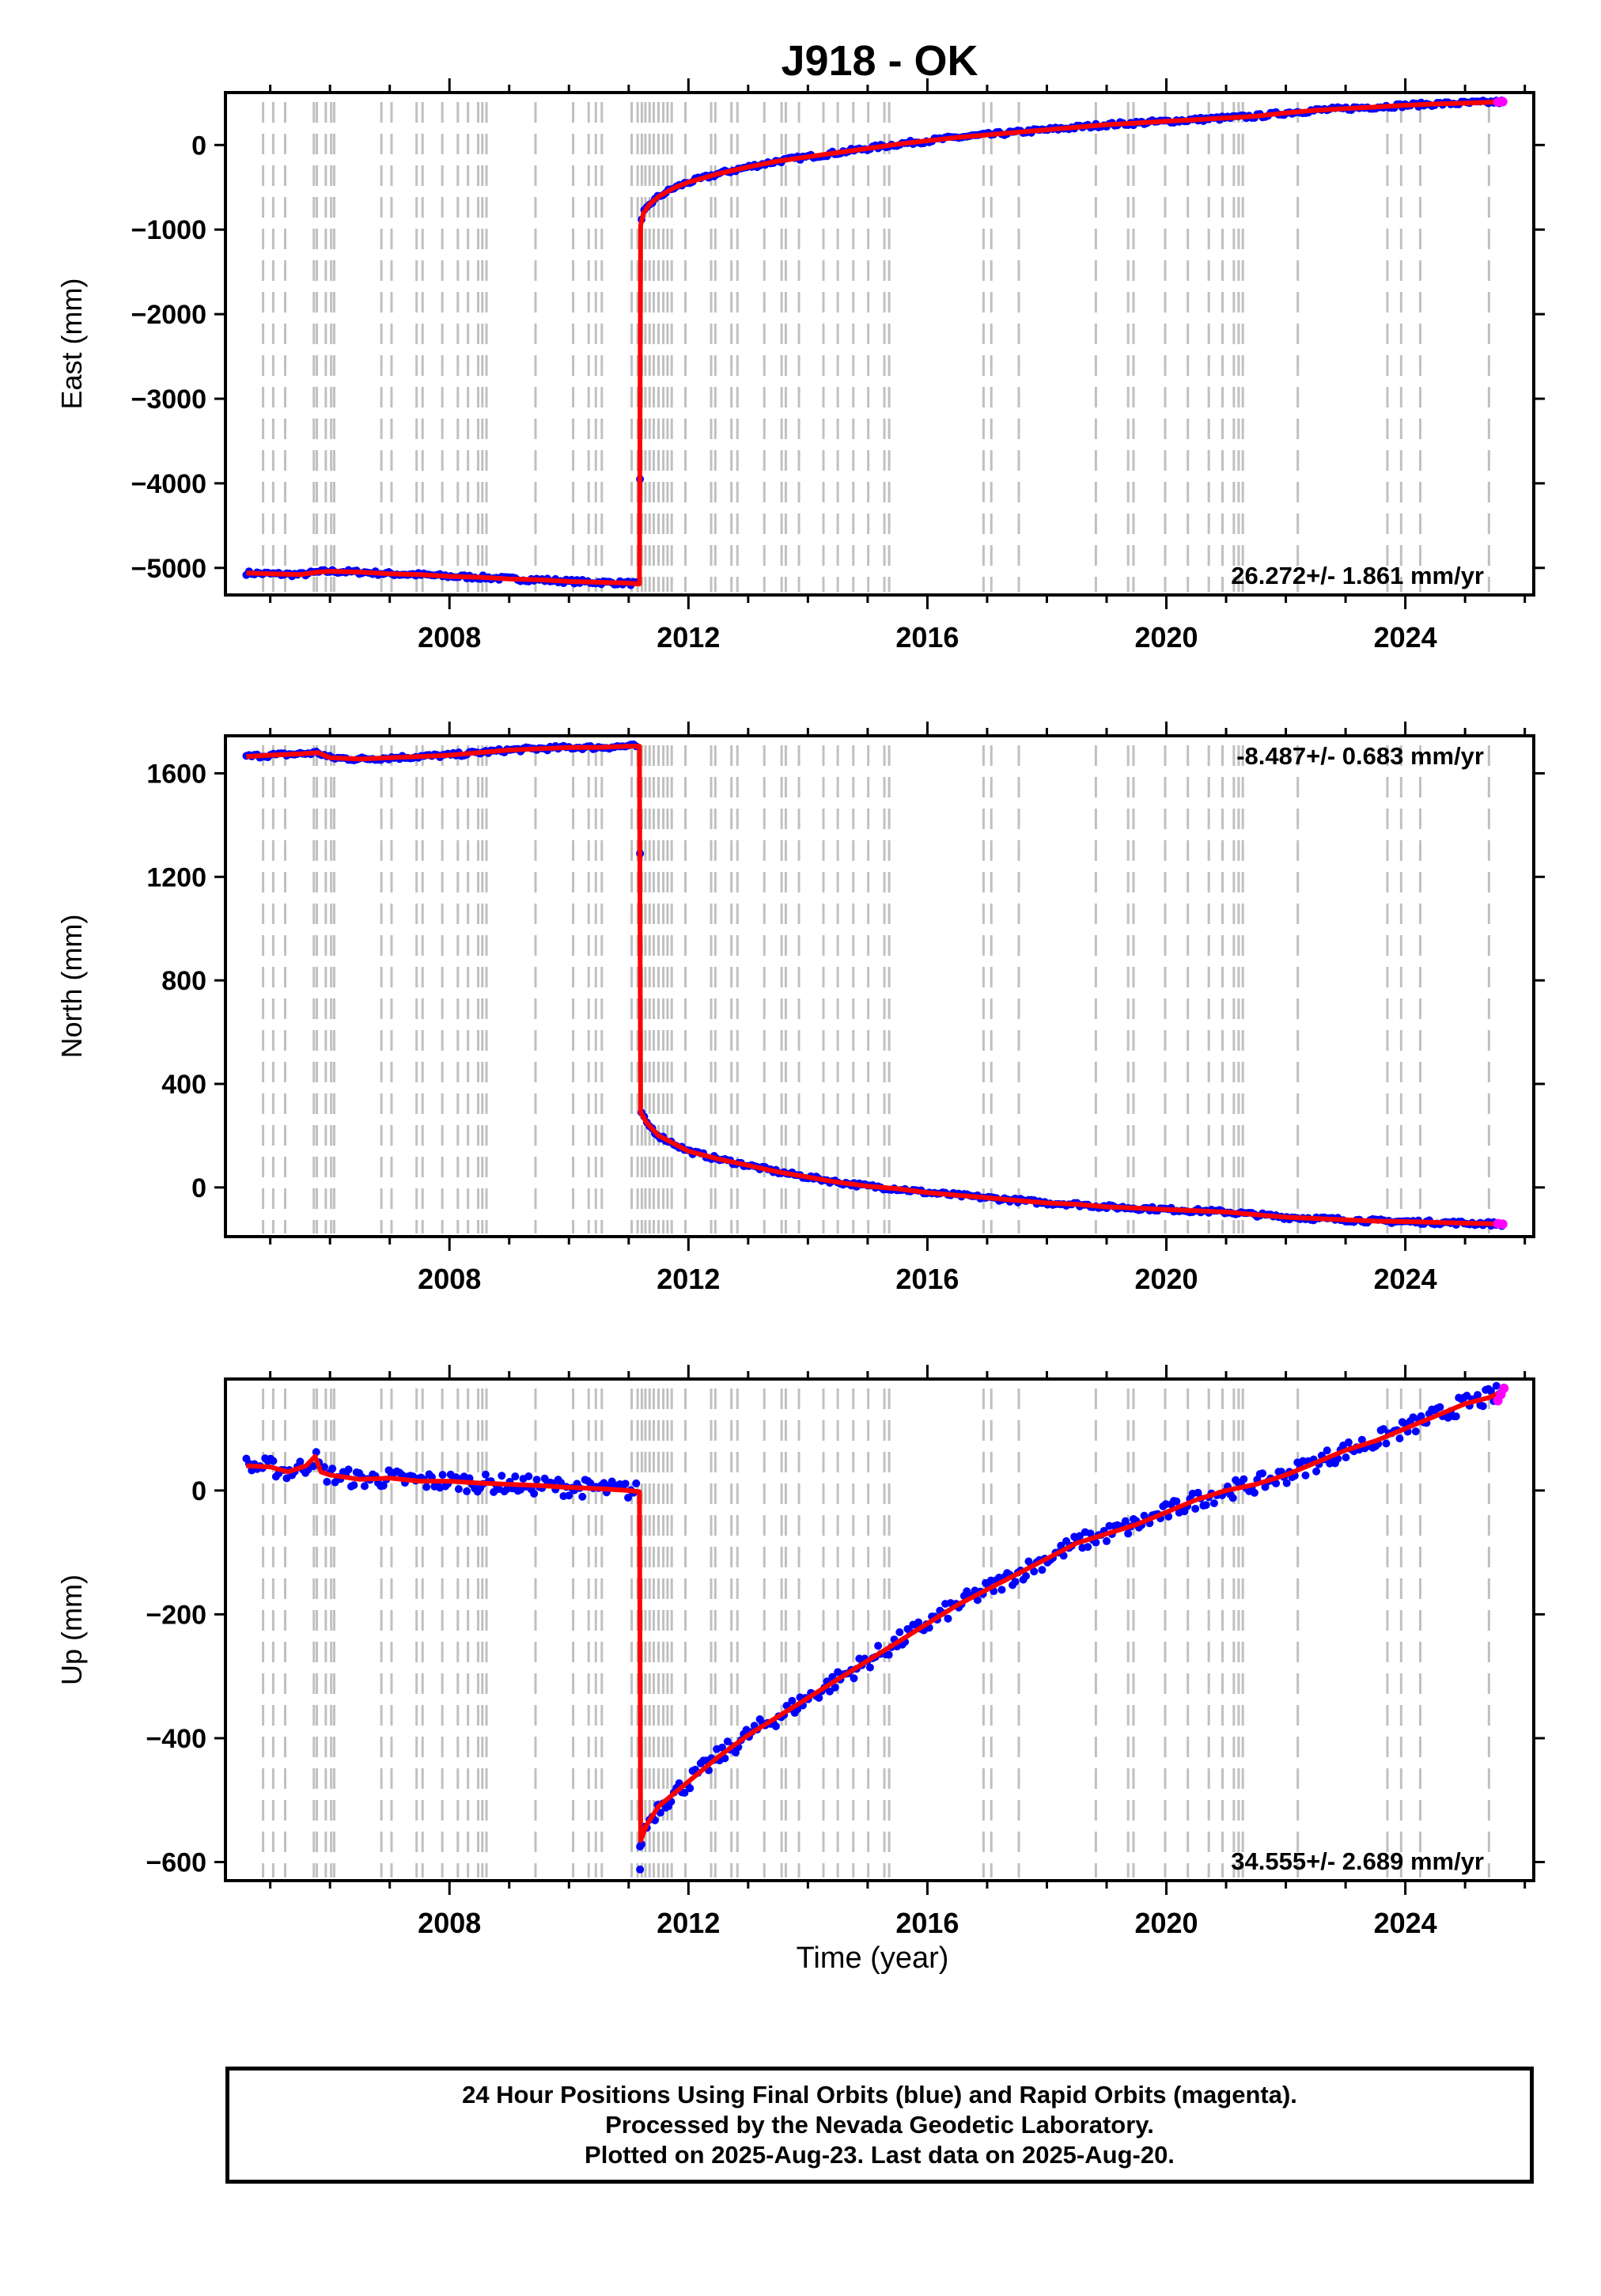 The width and height of the screenshot is (1601, 2296). Describe the element at coordinates (176, 1615) in the screenshot. I see `y-tick-label: −200` at that location.